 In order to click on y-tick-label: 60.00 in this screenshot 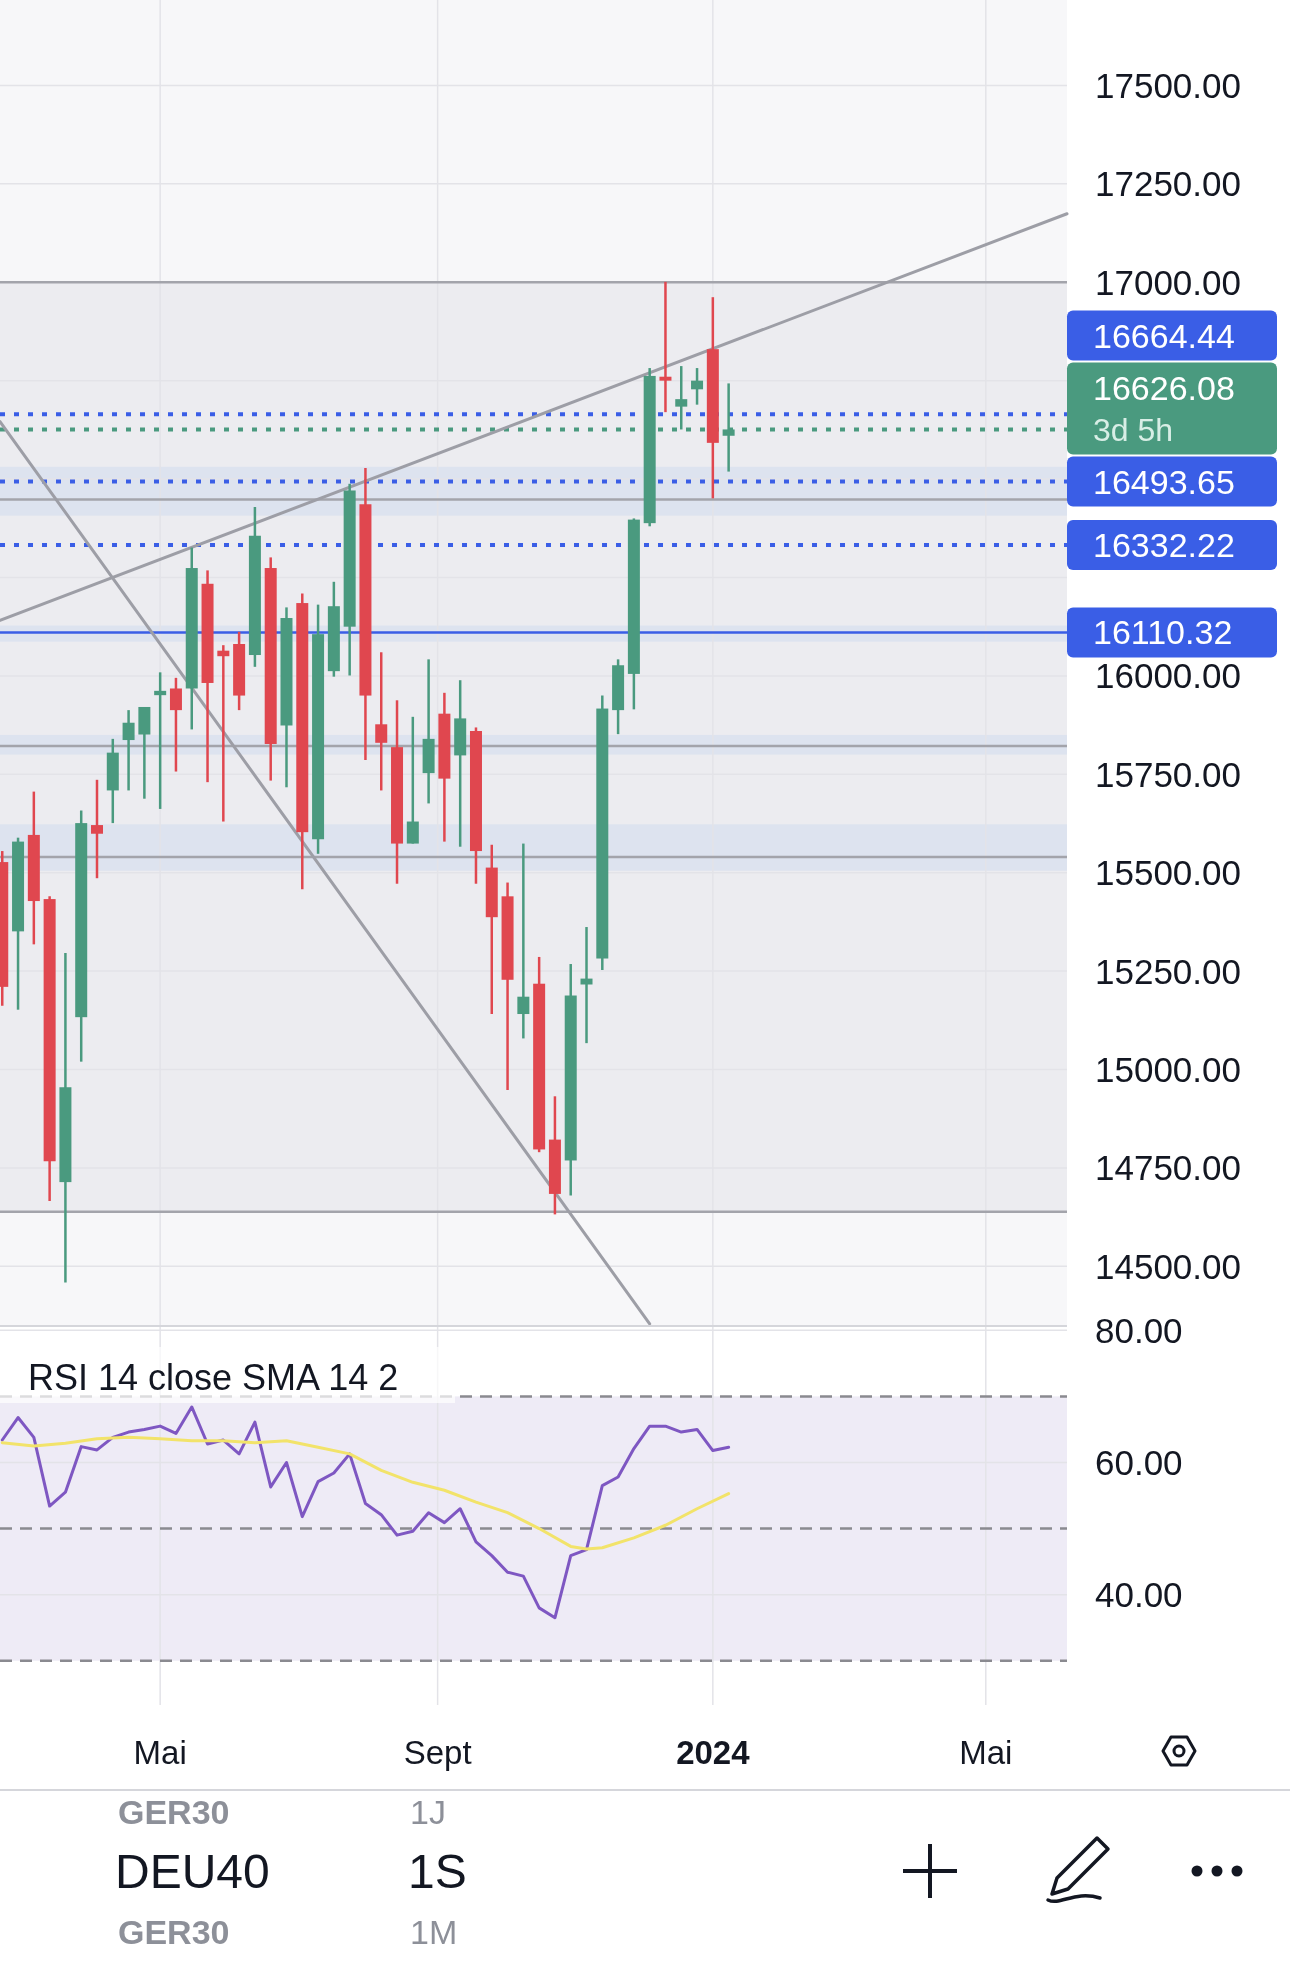, I will do `click(1139, 1462)`.